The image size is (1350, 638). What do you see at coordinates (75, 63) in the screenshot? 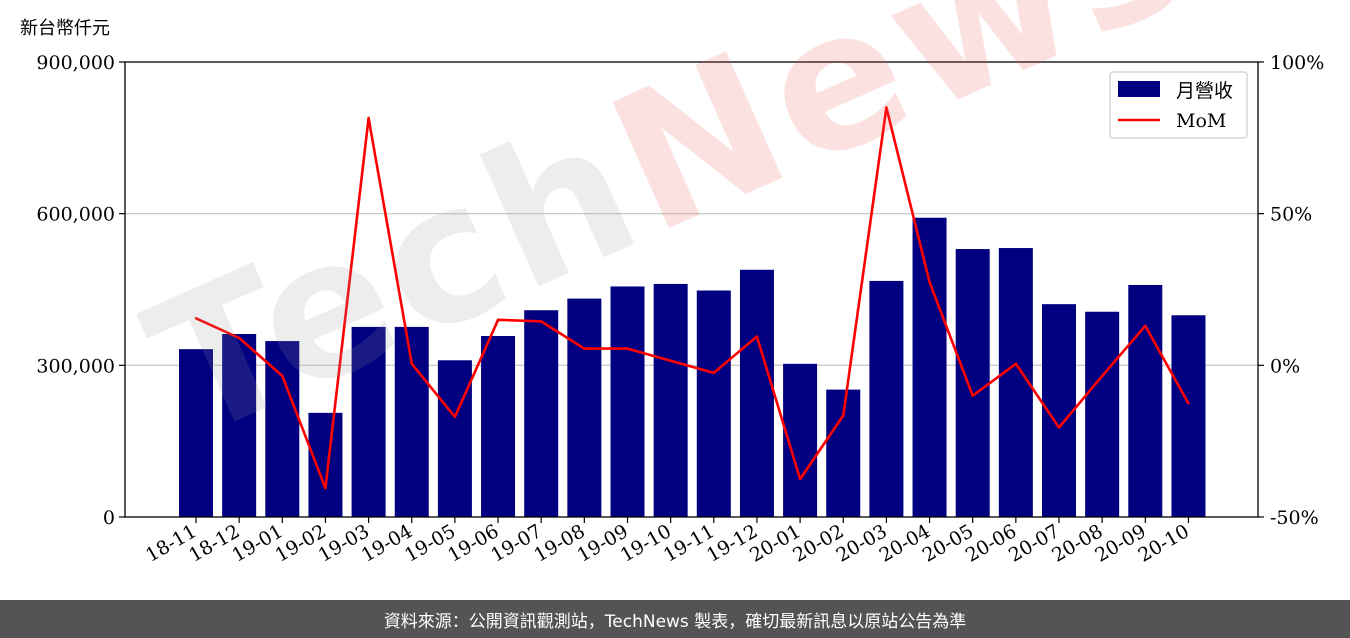
I see `left-tick-label: 900,000` at bounding box center [75, 63].